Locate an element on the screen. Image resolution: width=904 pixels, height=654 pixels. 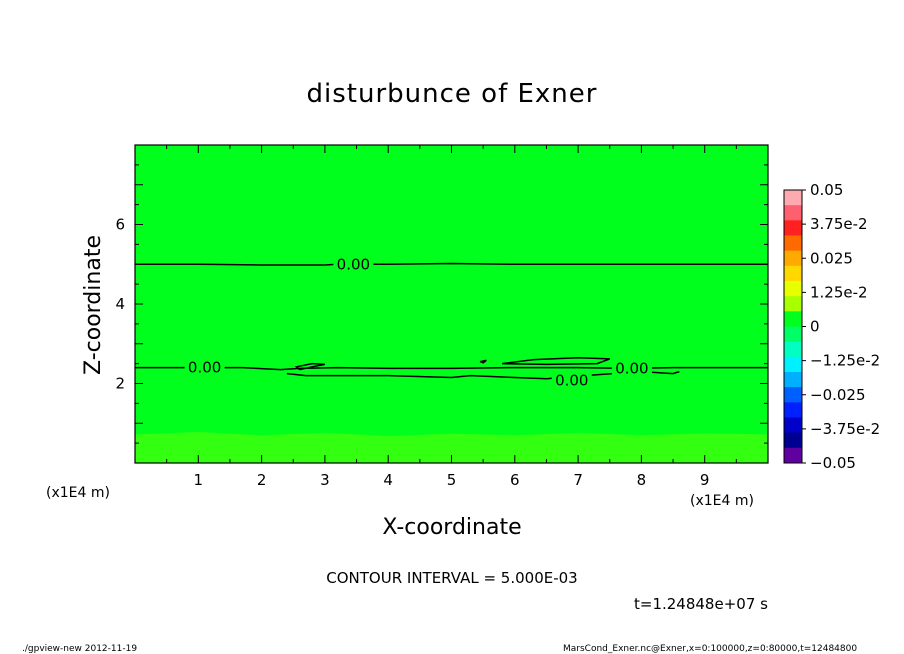
colorbar-label-2: 0.025 is located at coordinates (831, 258).